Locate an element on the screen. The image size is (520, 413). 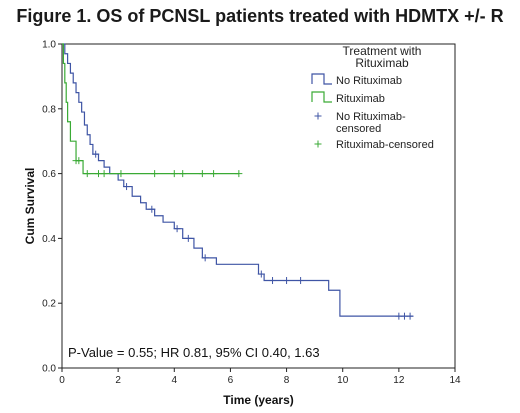
x-tick-label: 14 is located at coordinates (455, 380).